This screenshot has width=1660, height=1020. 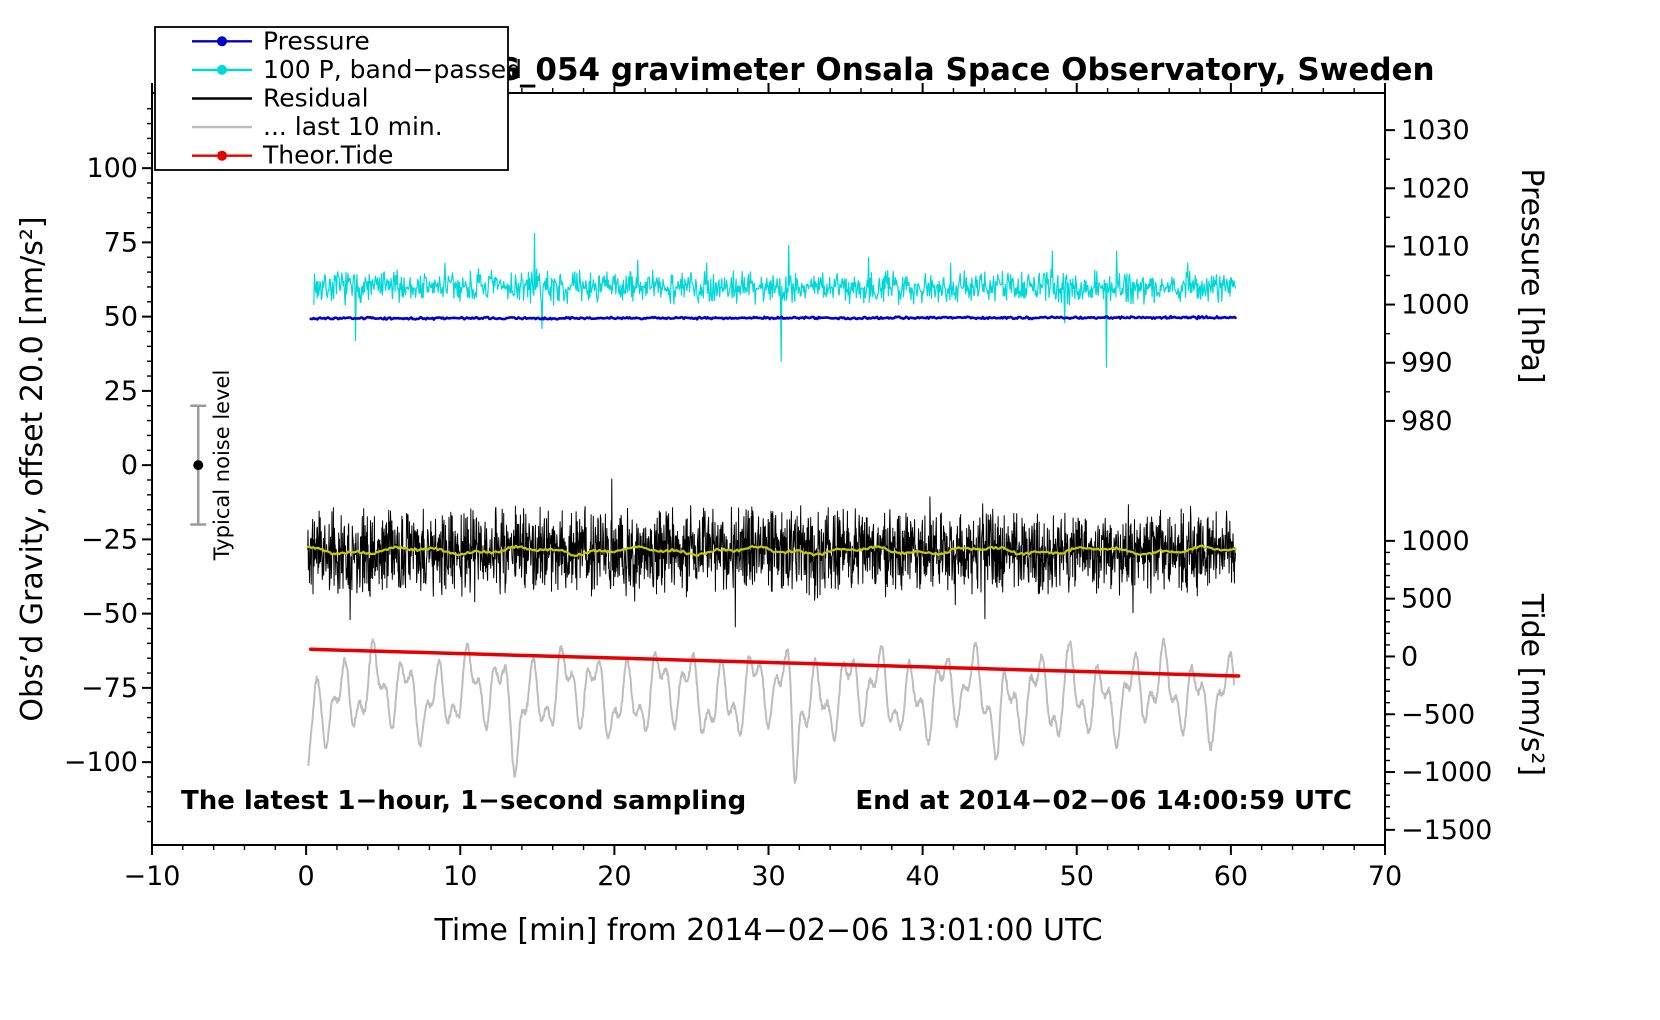 What do you see at coordinates (109, 539) in the screenshot?
I see `svg-text: −25` at bounding box center [109, 539].